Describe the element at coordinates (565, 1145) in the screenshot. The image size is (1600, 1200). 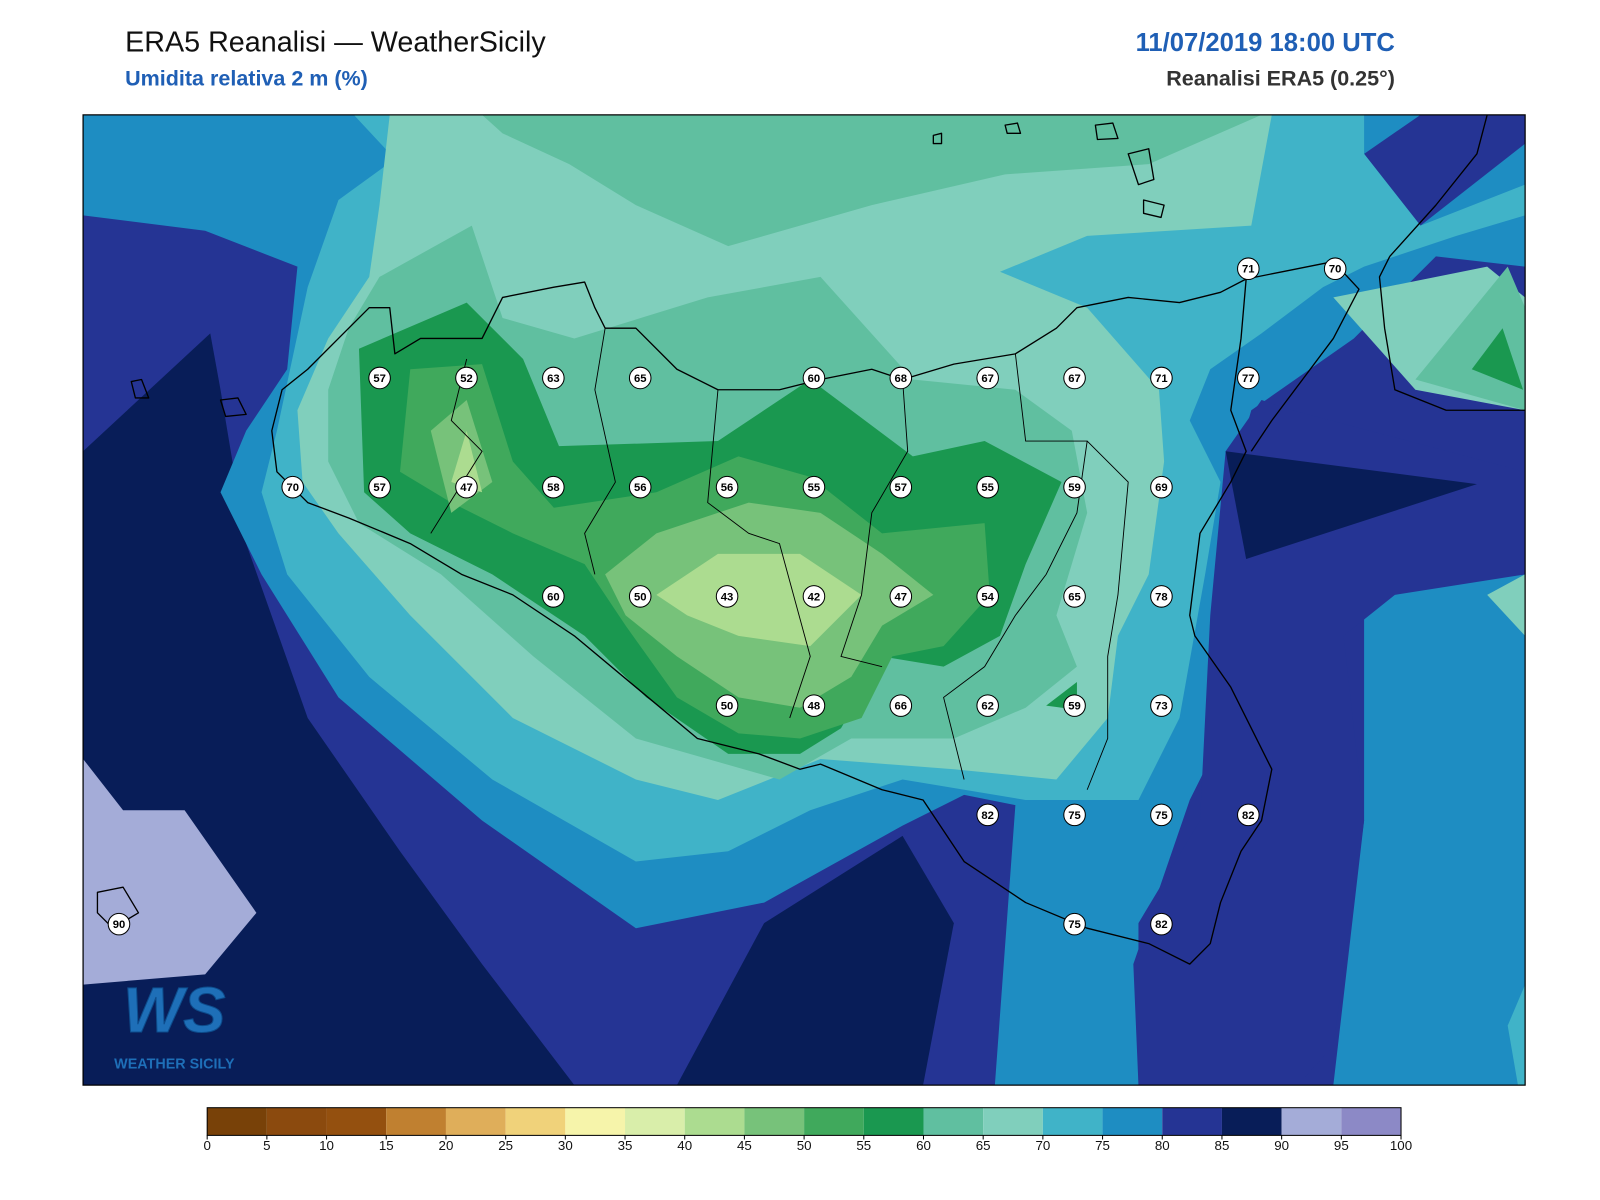
I see `colorbar-tick-label: 30` at that location.